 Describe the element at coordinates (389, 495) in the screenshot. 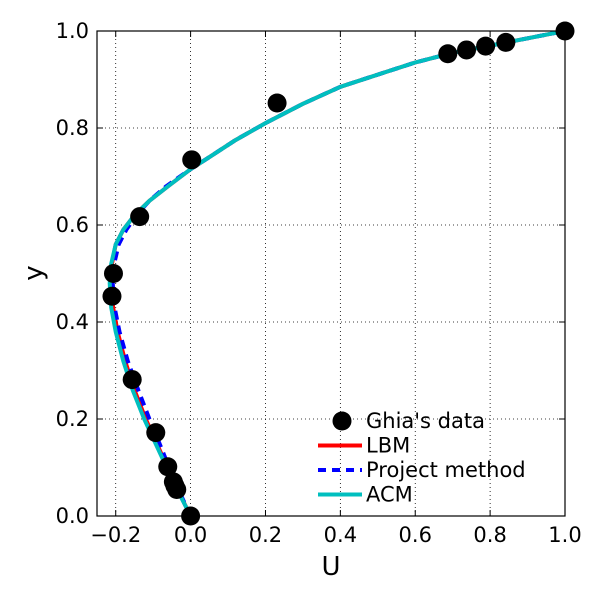

I see `legend-label-acm: ACM` at that location.